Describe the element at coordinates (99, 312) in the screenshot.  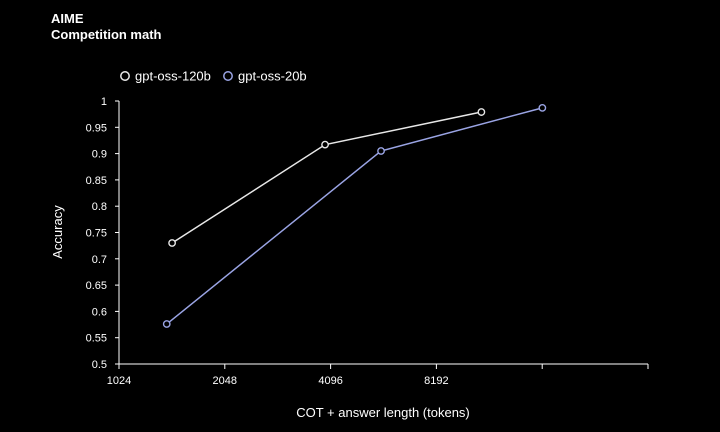
I see `y-tick-label: 0.6` at that location.